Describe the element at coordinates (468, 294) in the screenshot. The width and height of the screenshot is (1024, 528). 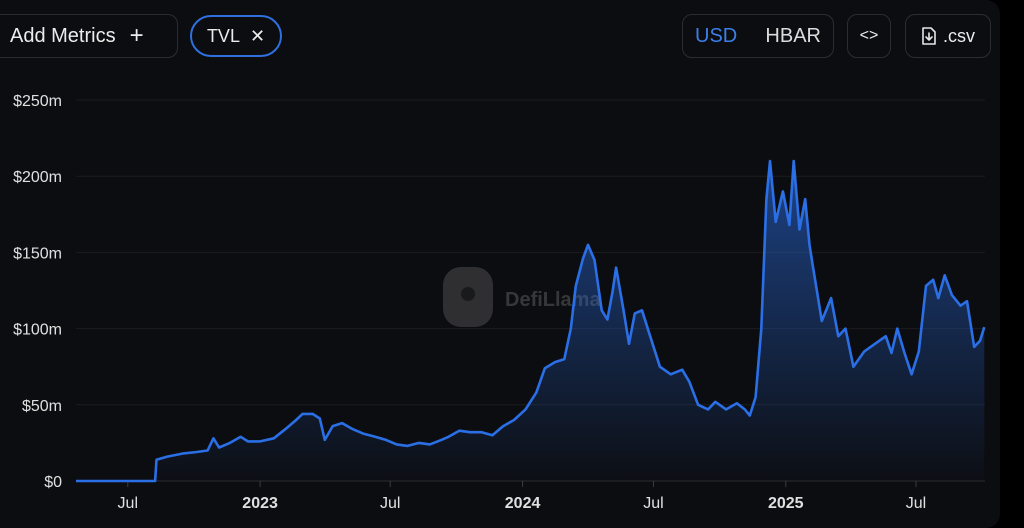
I see `llama-logo-eye` at that location.